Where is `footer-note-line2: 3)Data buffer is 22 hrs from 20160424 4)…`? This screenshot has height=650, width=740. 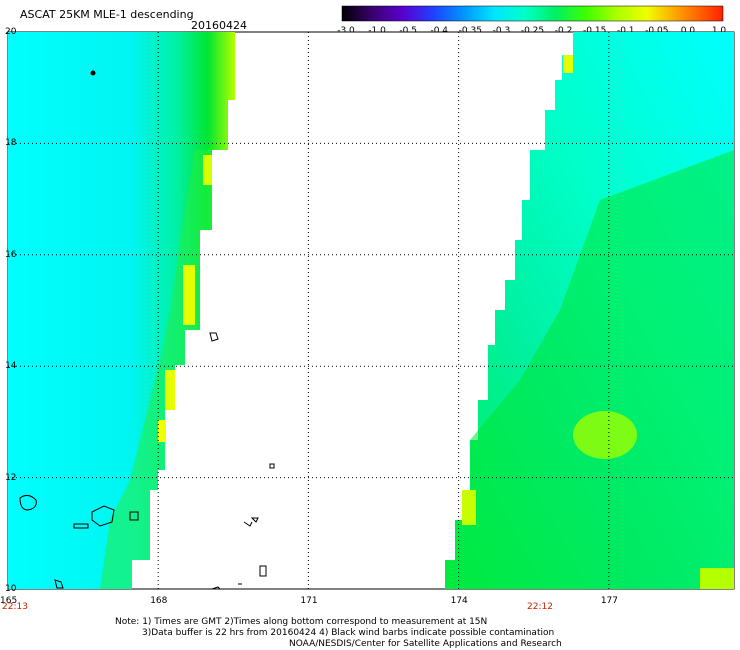
footer-note-line2: 3)Data buffer is 22 hrs from 20160424 4)… is located at coordinates (348, 633).